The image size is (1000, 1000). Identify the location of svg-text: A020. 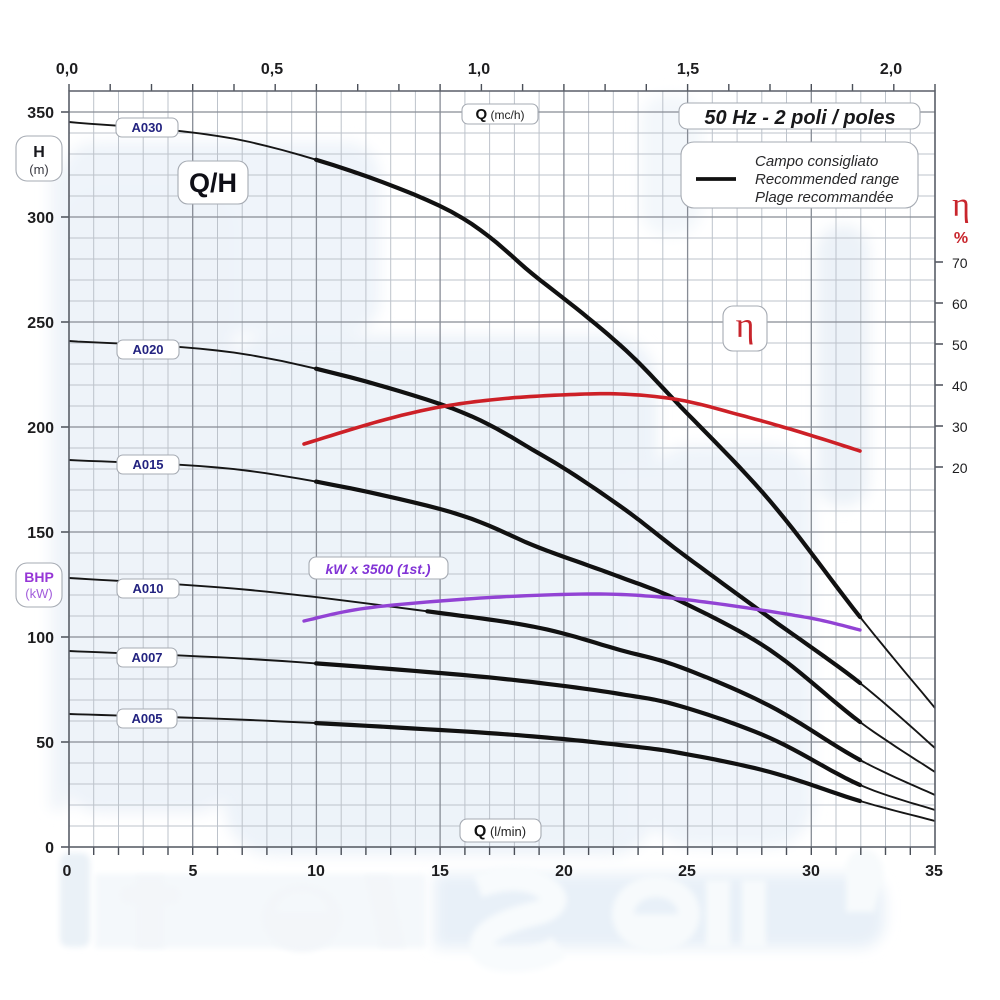
(147, 349).